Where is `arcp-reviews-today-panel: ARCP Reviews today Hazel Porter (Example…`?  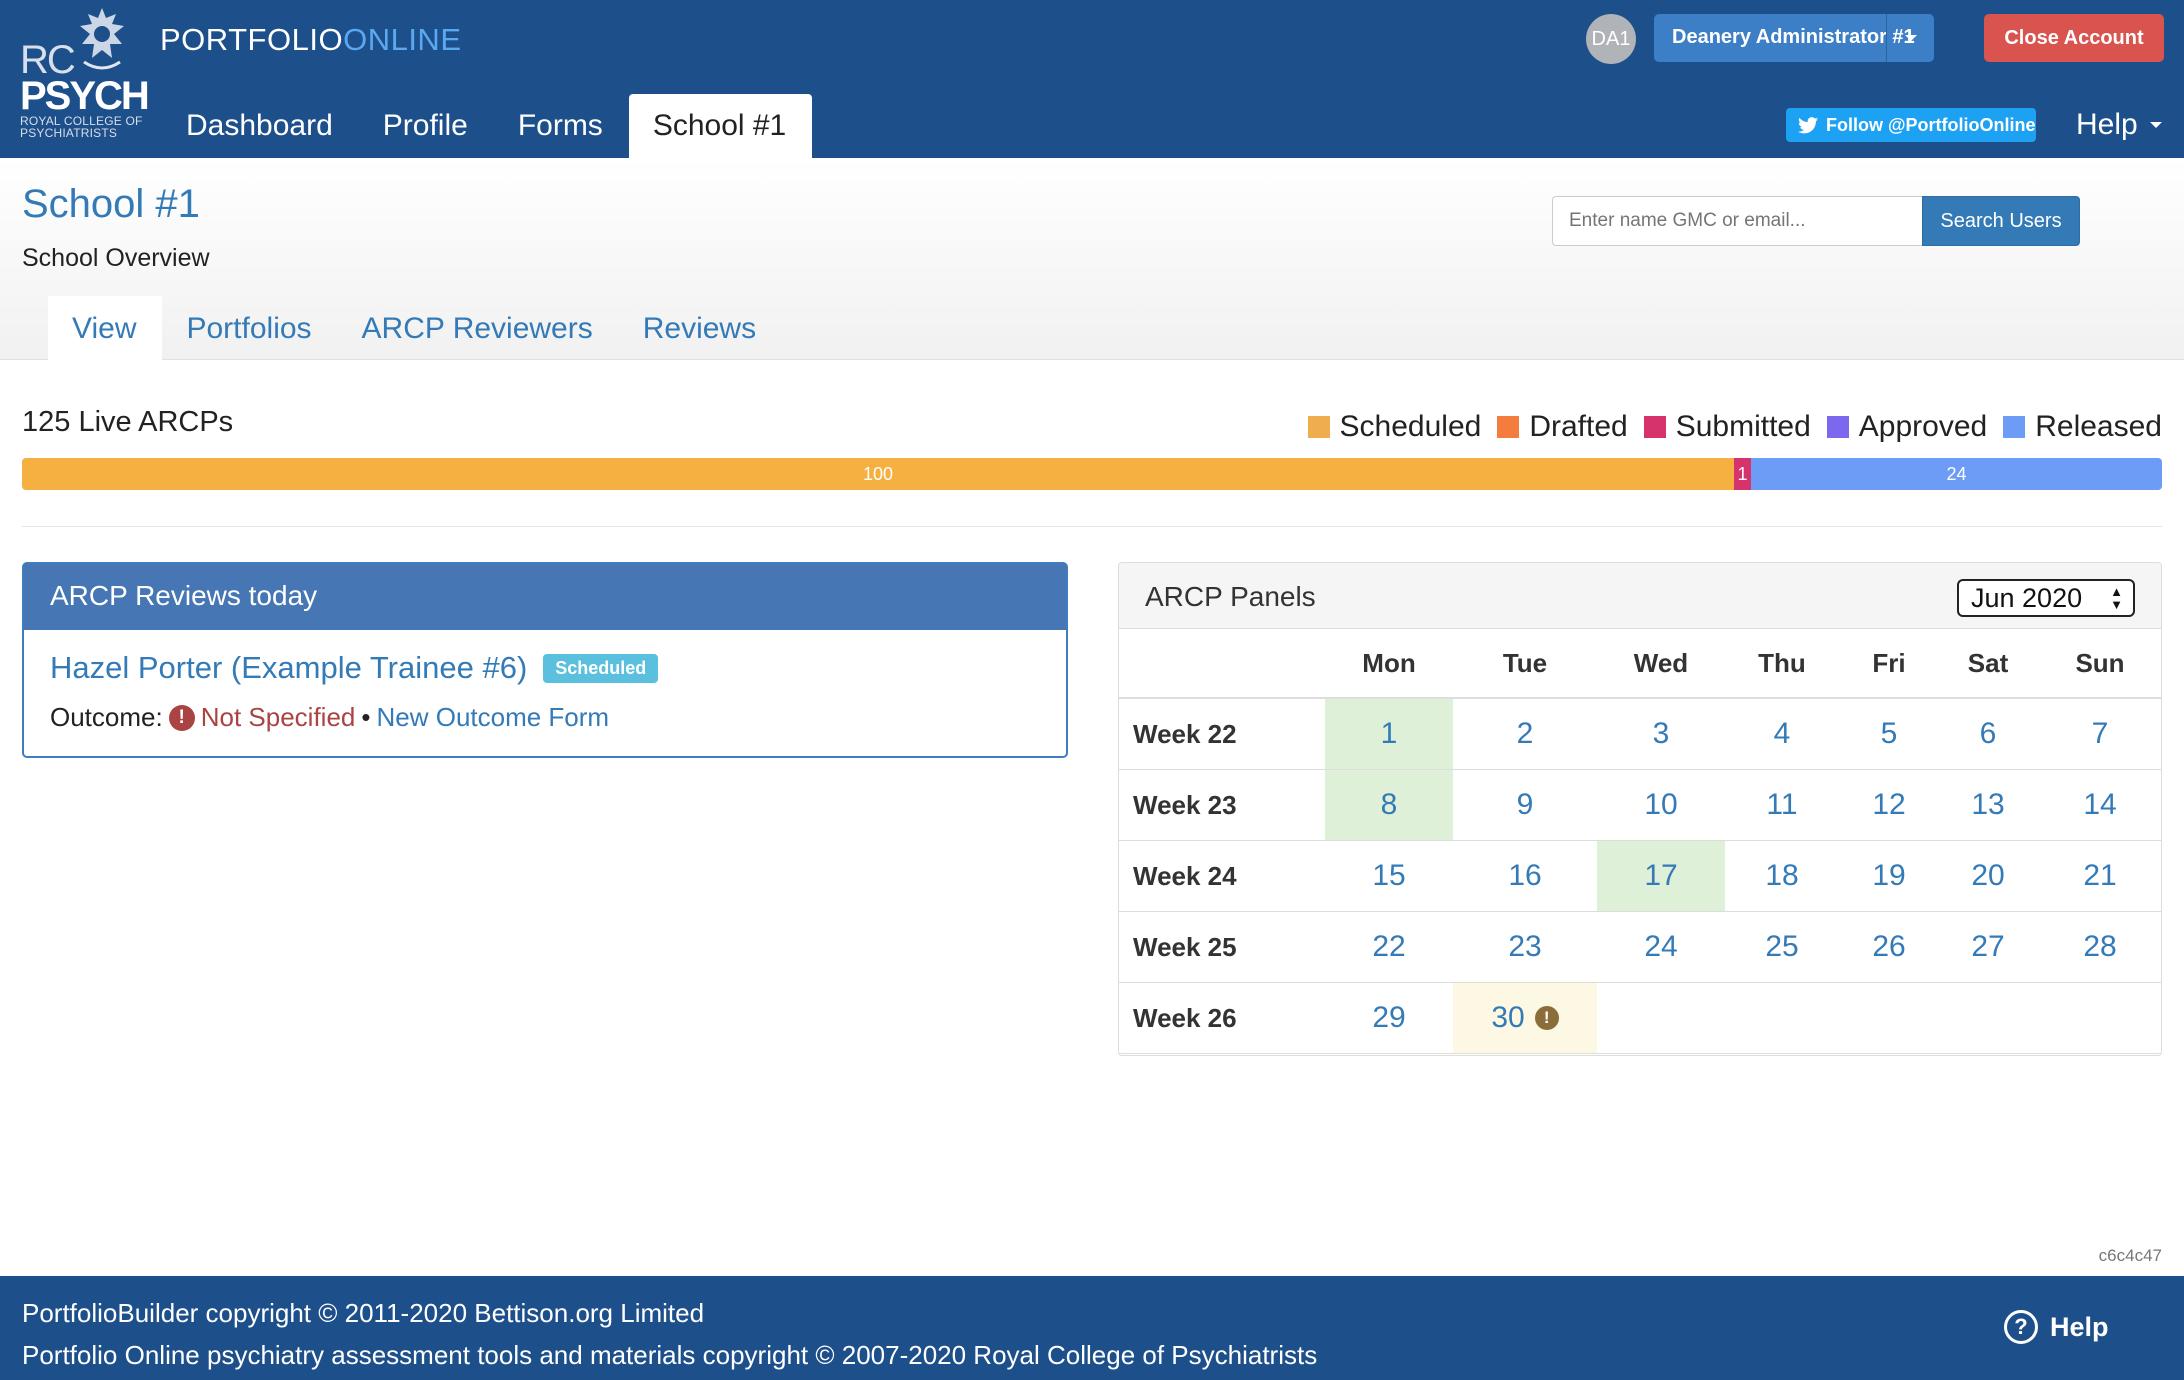 arcp-reviews-today-panel: ARCP Reviews today Hazel Porter (Example… is located at coordinates (545, 660).